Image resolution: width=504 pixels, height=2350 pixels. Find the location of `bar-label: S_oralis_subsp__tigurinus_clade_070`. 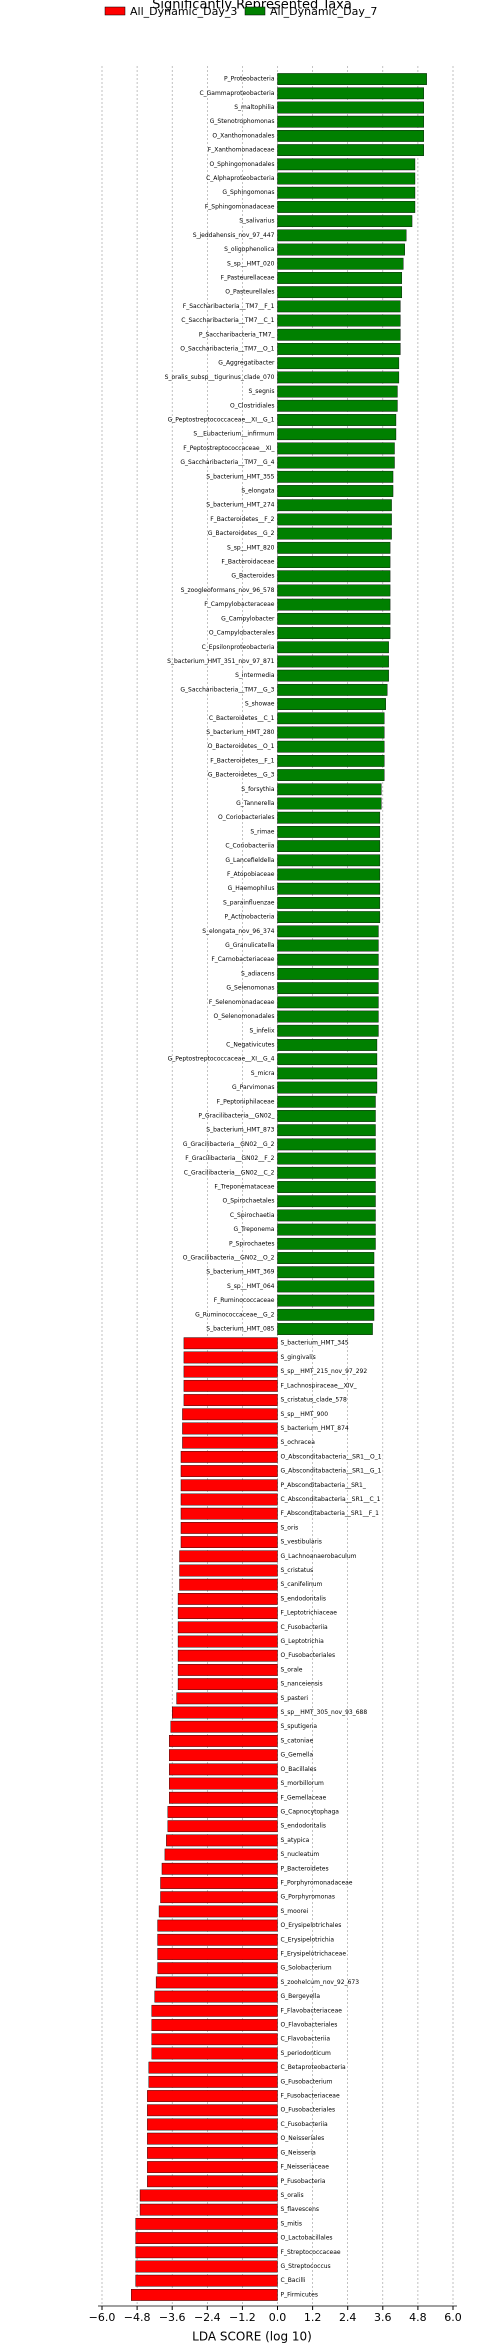

bar-label: S_oralis_subsp__tigurinus_clade_070 is located at coordinates (220, 377).